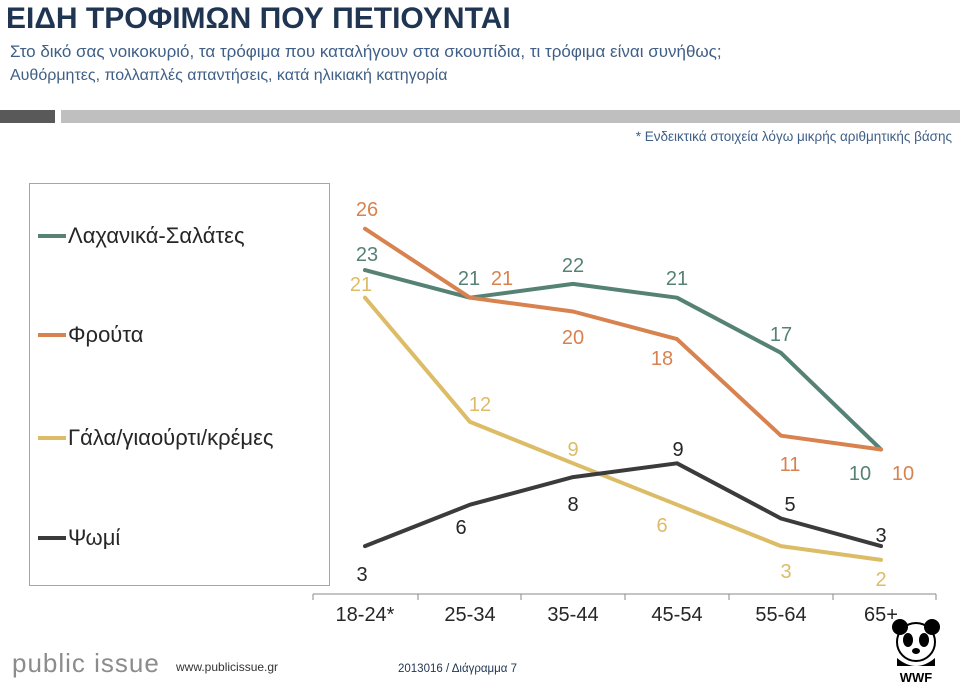 This screenshot has width=960, height=687. What do you see at coordinates (86, 663) in the screenshot?
I see `publicissue-logo: public issue` at bounding box center [86, 663].